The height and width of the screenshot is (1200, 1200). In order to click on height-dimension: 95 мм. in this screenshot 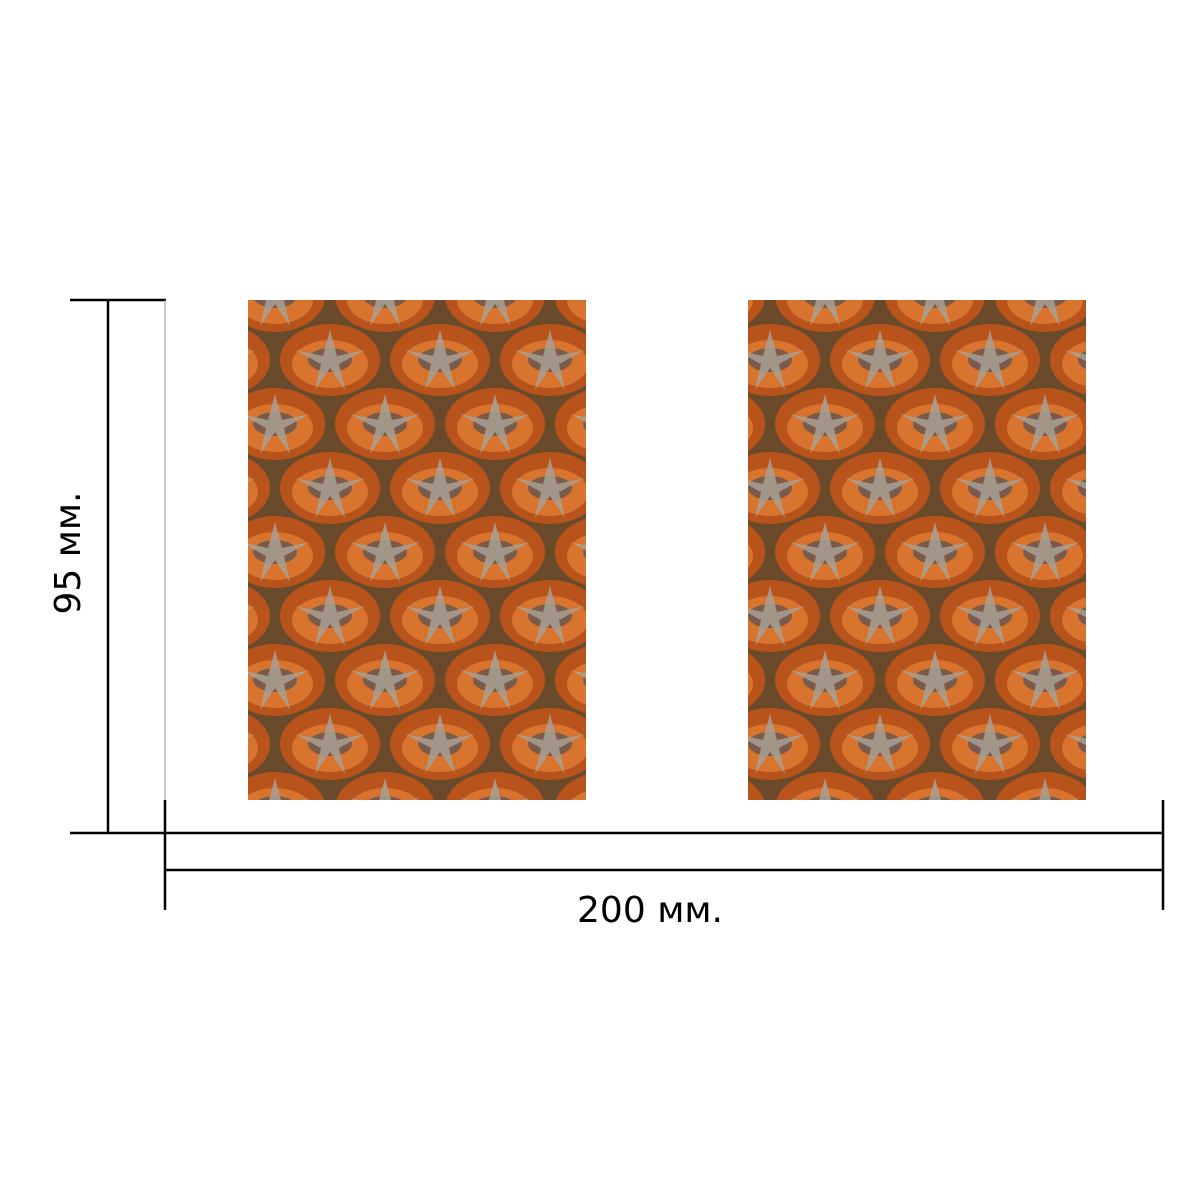, I will do `click(107, 566)`.